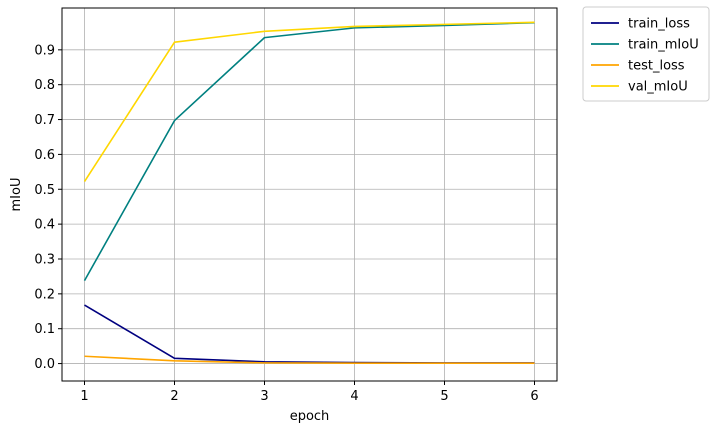 The width and height of the screenshot is (717, 432). What do you see at coordinates (44, 85) in the screenshot?
I see `y-tick-label: 0.8` at bounding box center [44, 85].